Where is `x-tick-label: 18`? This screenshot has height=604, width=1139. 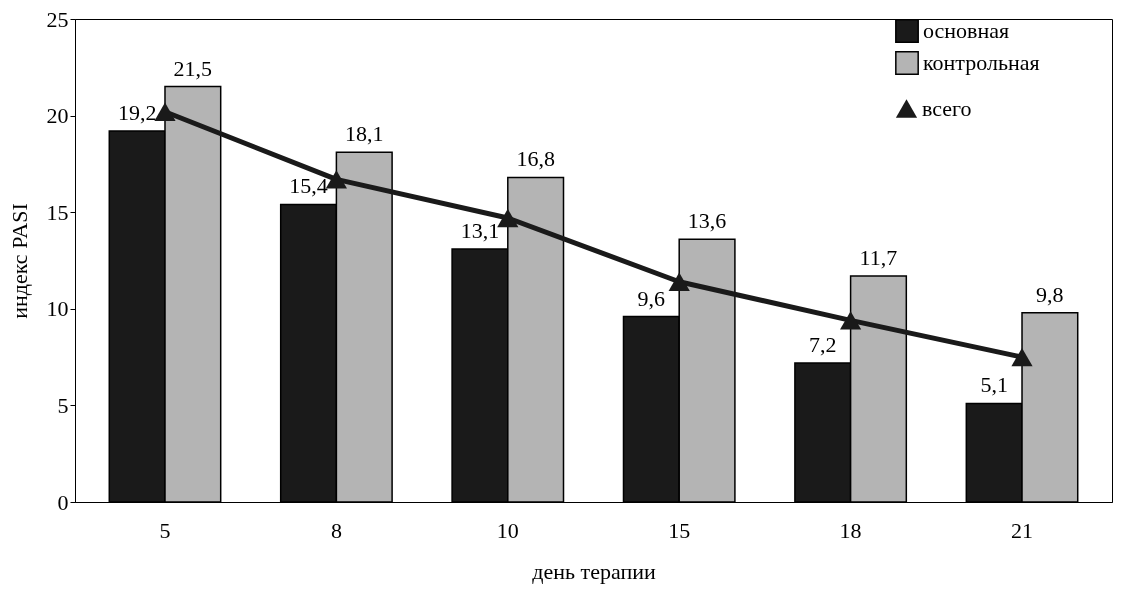
x-tick-label: 18 is located at coordinates (850, 530).